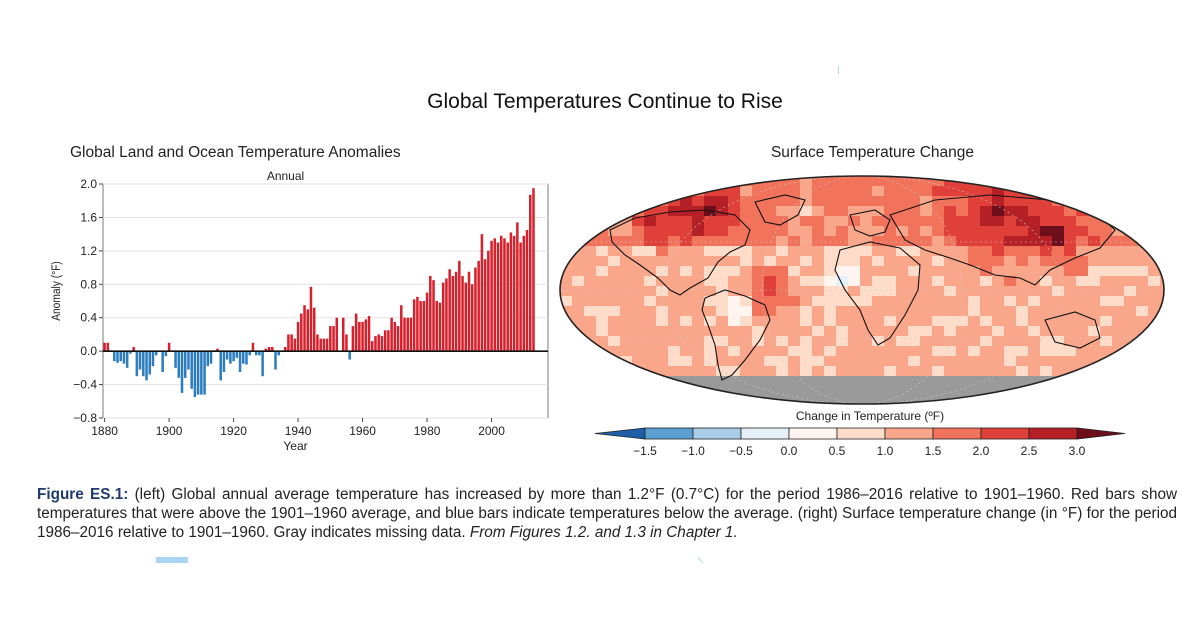 Image resolution: width=1200 pixels, height=628 pixels. Describe the element at coordinates (789, 451) in the screenshot. I see `colorbar-tick-label: 0.0` at that location.